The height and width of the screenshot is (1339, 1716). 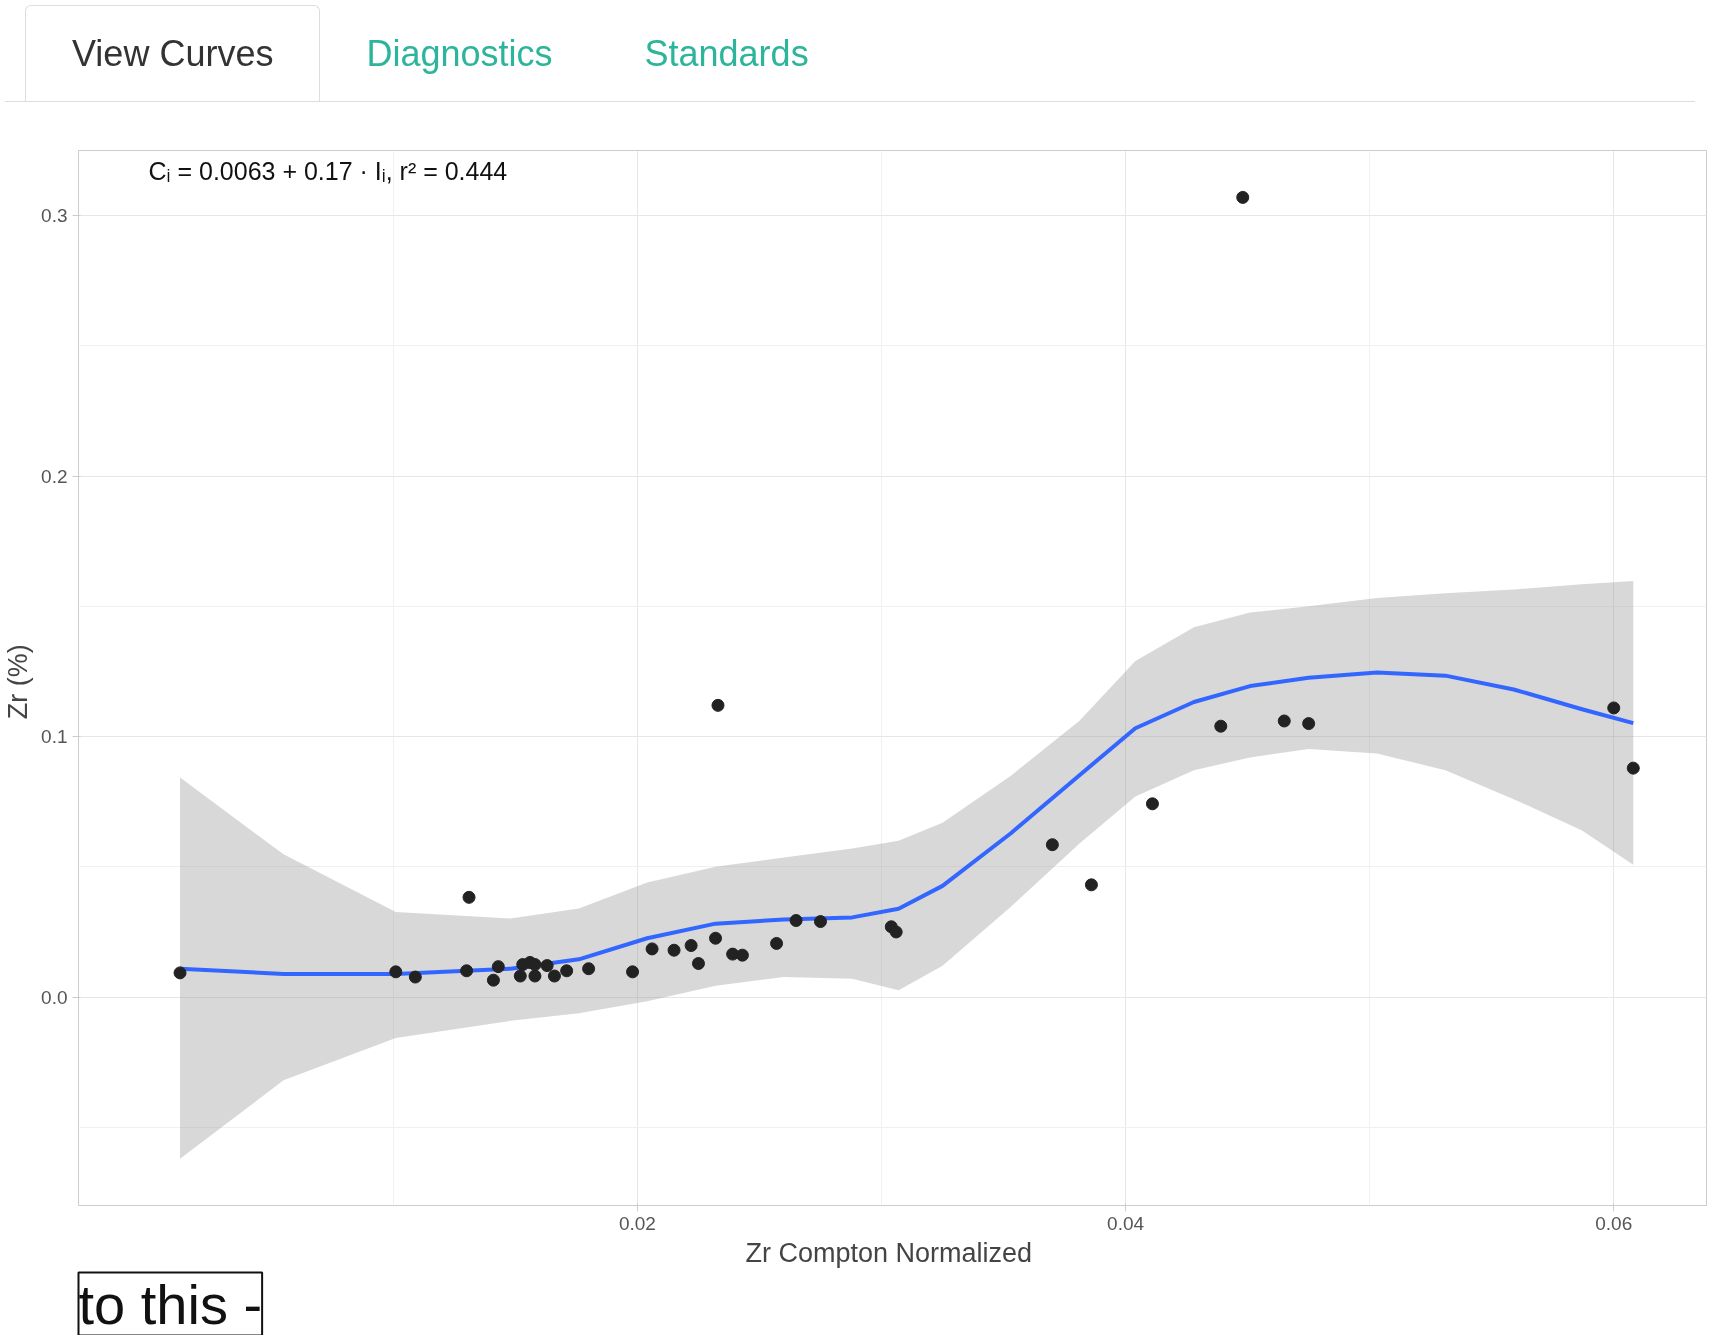 I want to click on y-tick-label: 0.2, so click(x=54, y=476).